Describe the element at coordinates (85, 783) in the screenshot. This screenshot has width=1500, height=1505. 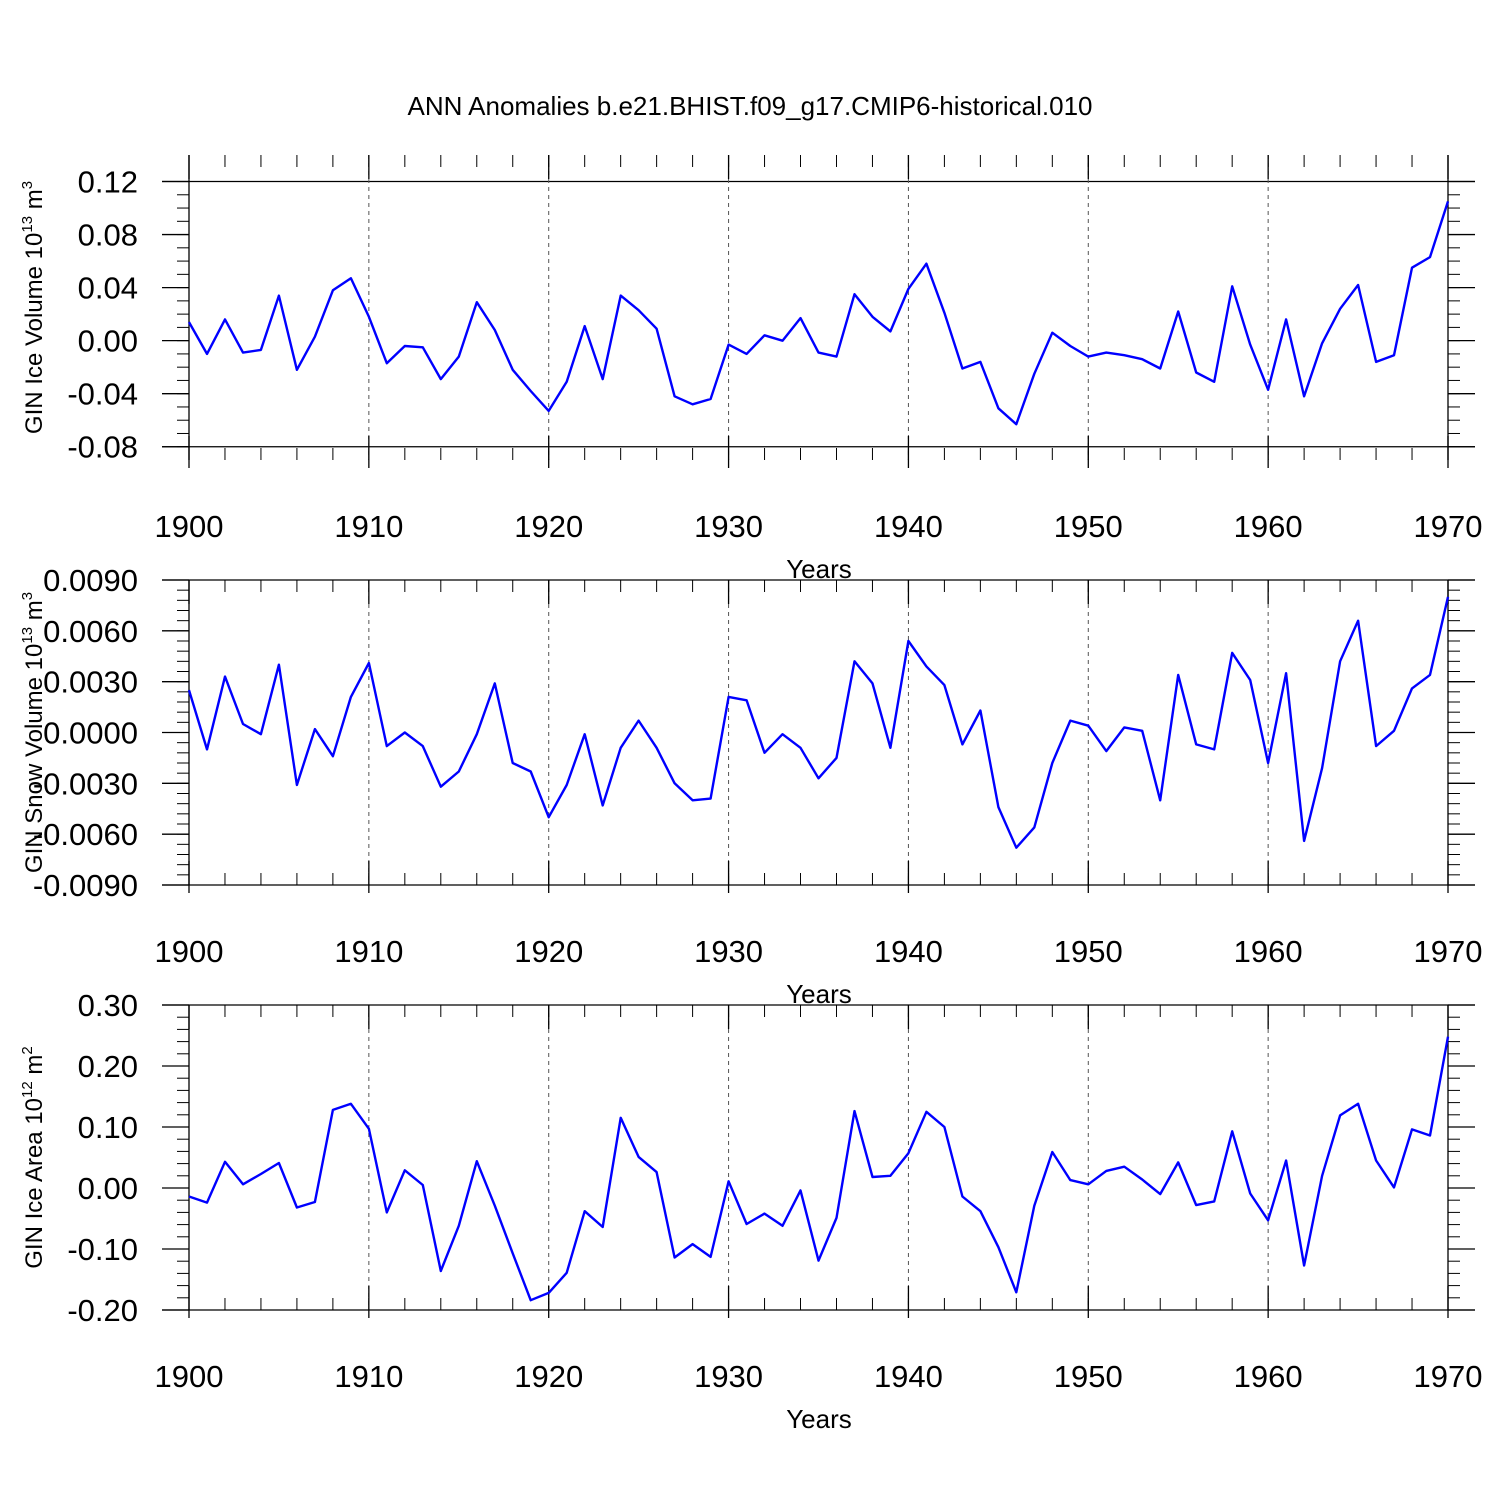
I see `y-tick-label: -0.0030` at that location.